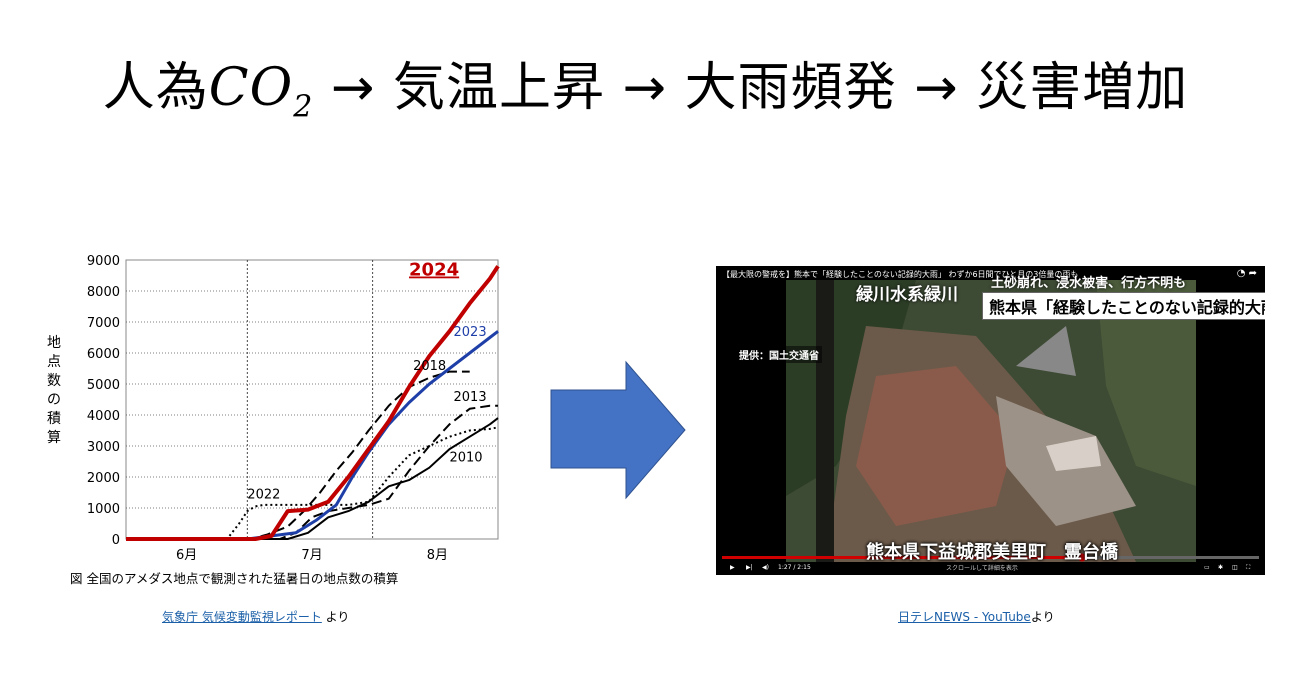 This screenshot has width=1291, height=685. Describe the element at coordinates (103, 509) in the screenshot. I see `y-tick-label: 1000` at that location.